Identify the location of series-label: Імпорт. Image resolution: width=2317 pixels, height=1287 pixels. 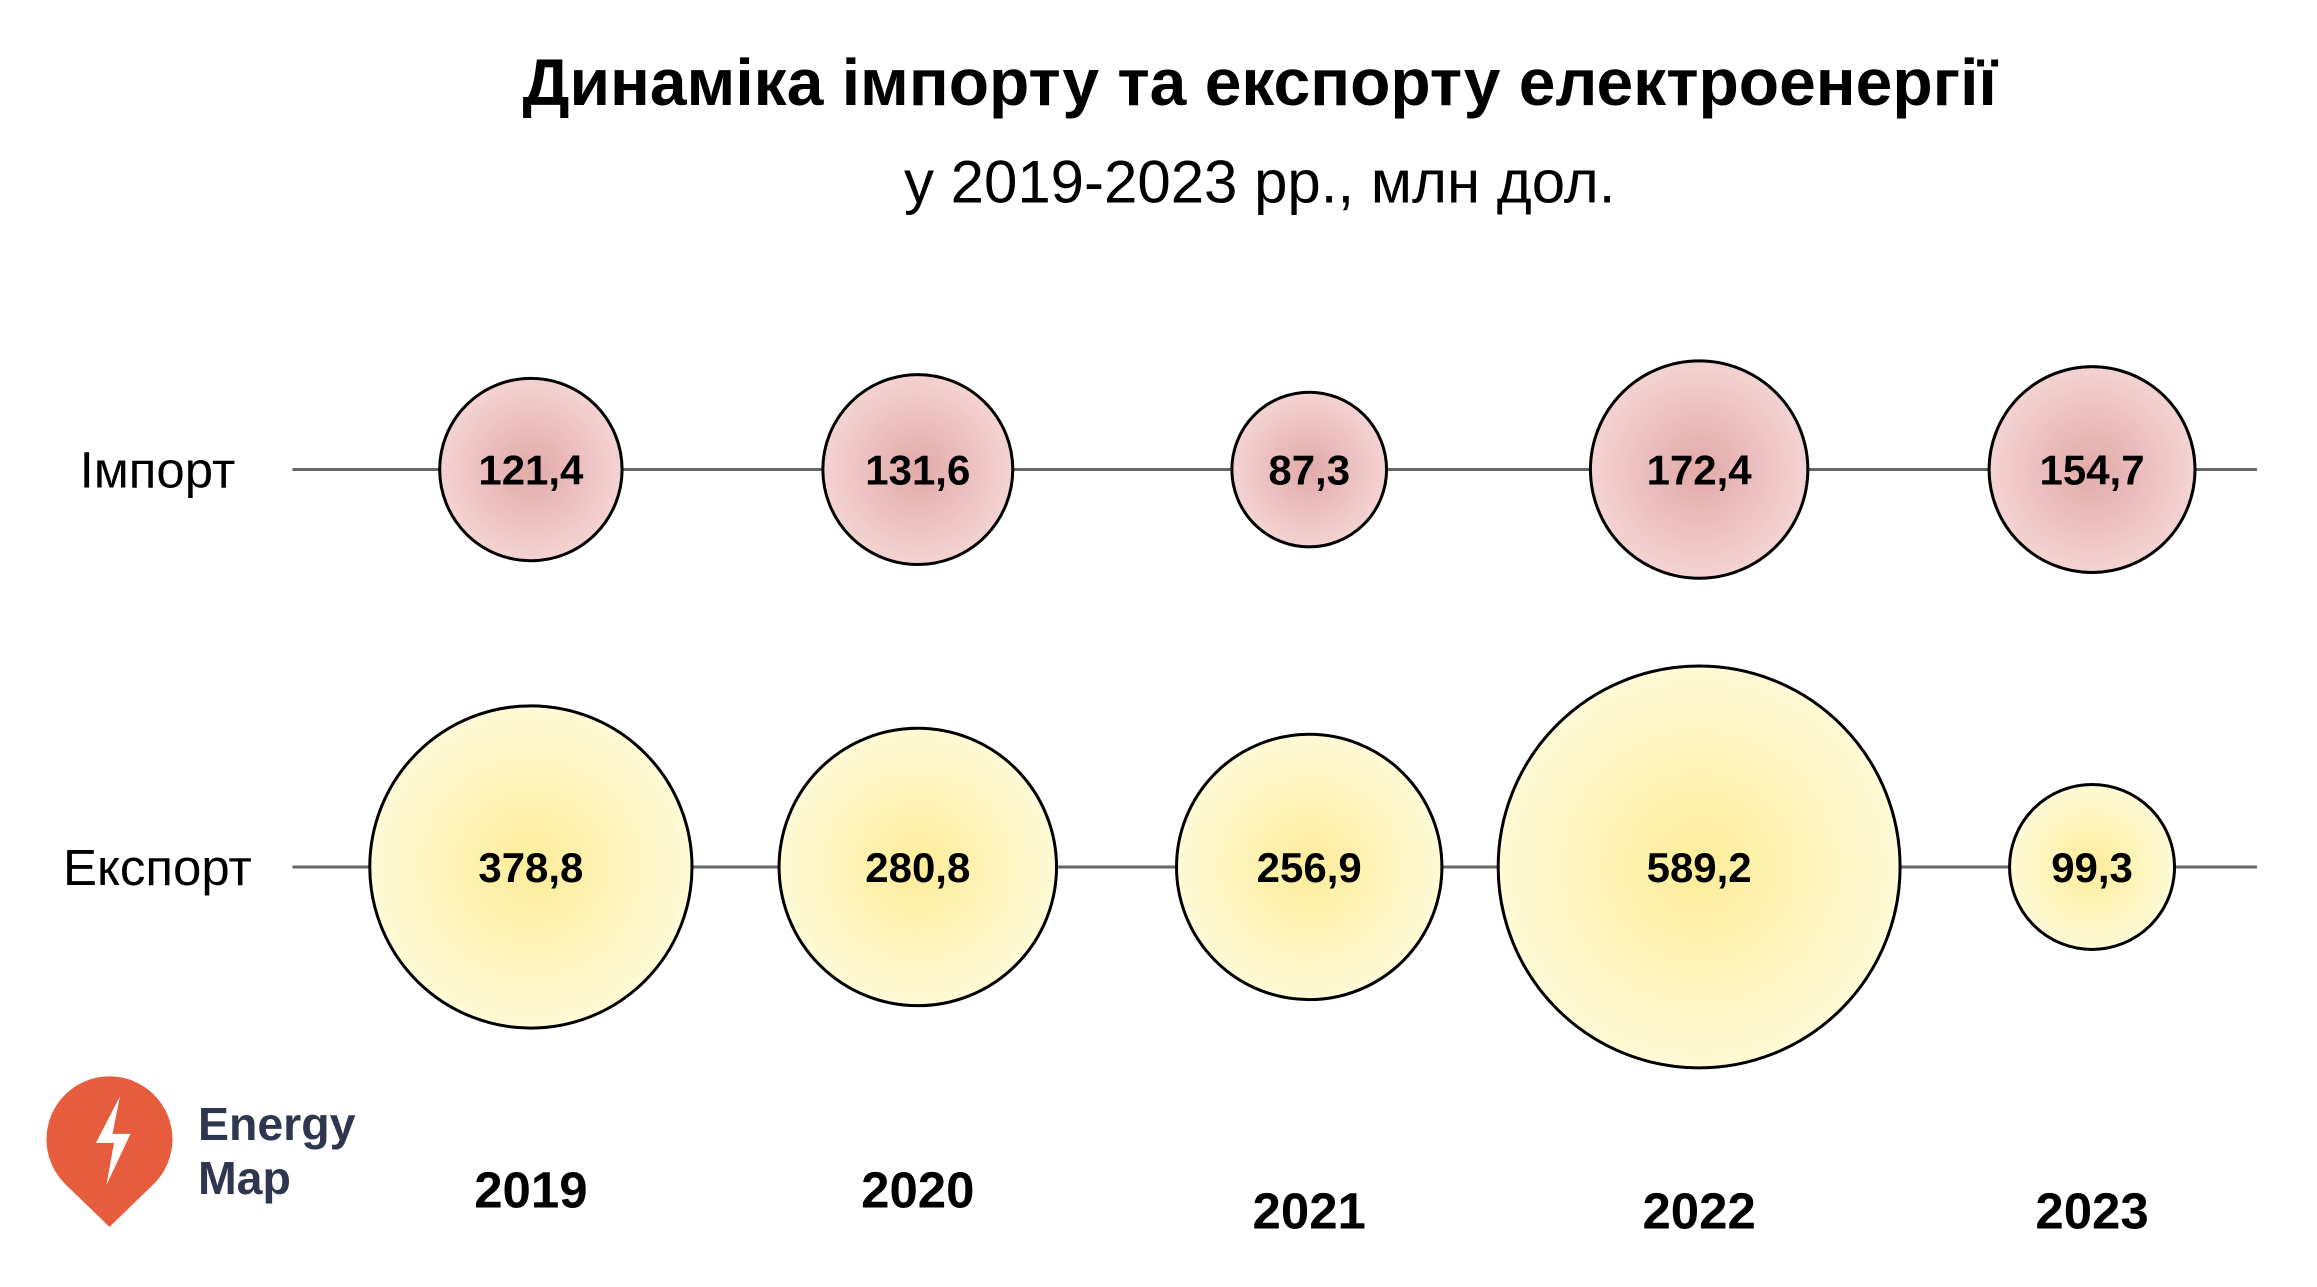
(158, 470).